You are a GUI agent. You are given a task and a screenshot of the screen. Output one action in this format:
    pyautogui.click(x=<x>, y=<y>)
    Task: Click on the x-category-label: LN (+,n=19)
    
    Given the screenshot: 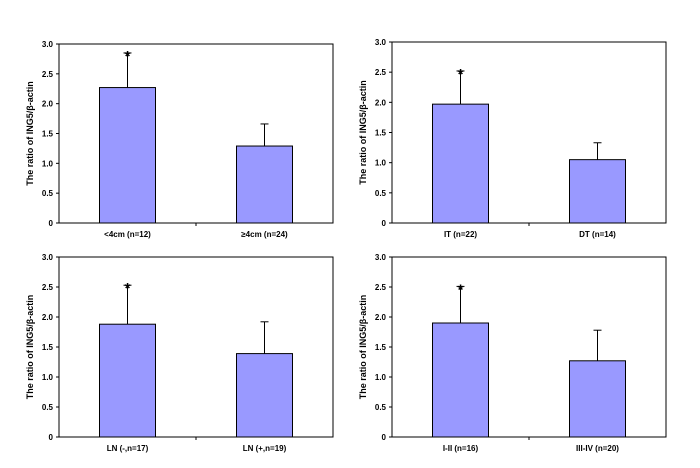 What is the action you would take?
    pyautogui.click(x=265, y=448)
    